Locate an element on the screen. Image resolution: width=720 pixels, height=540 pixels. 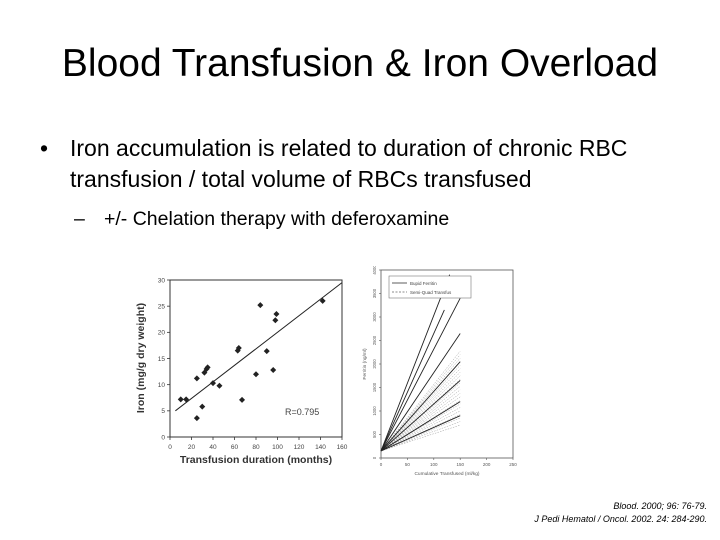
scatter-x-tick-label: 160 is located at coordinates (342, 447).